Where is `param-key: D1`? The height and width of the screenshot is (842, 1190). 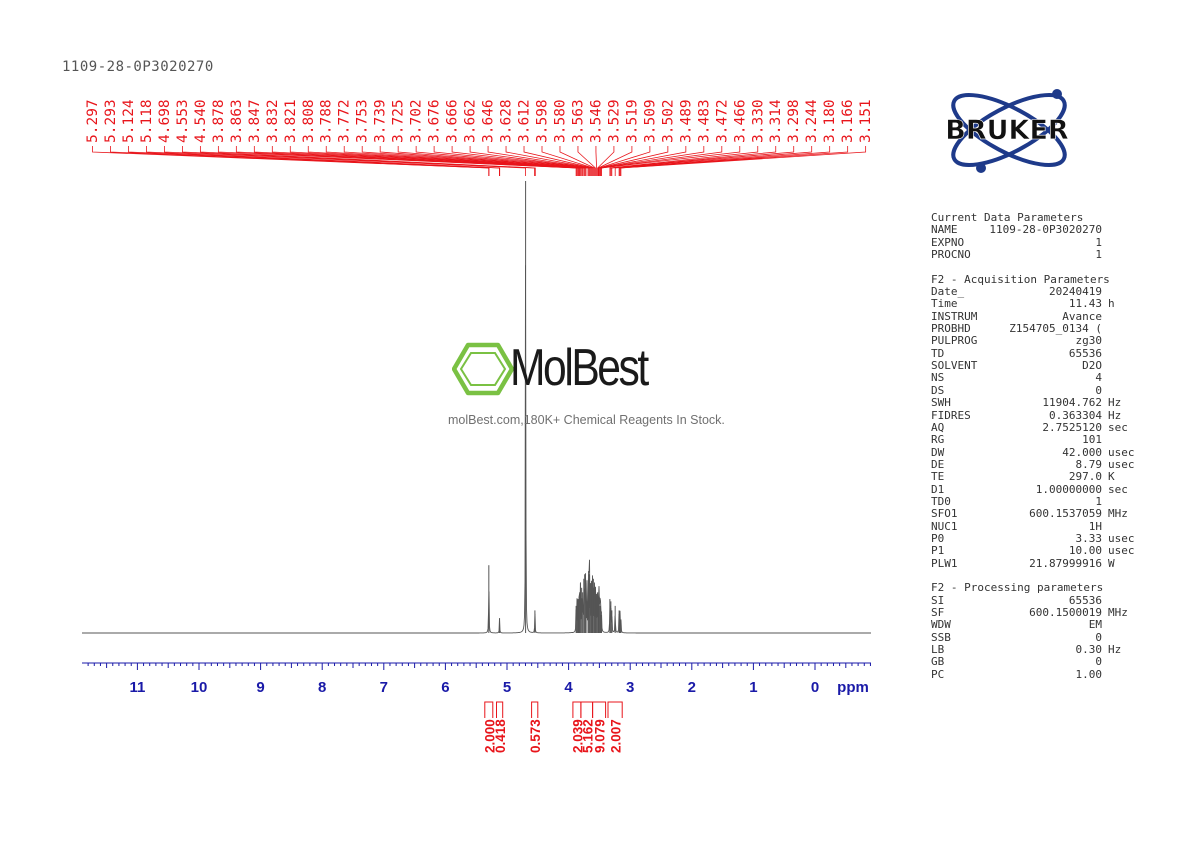 param-key: D1 is located at coordinates (938, 489).